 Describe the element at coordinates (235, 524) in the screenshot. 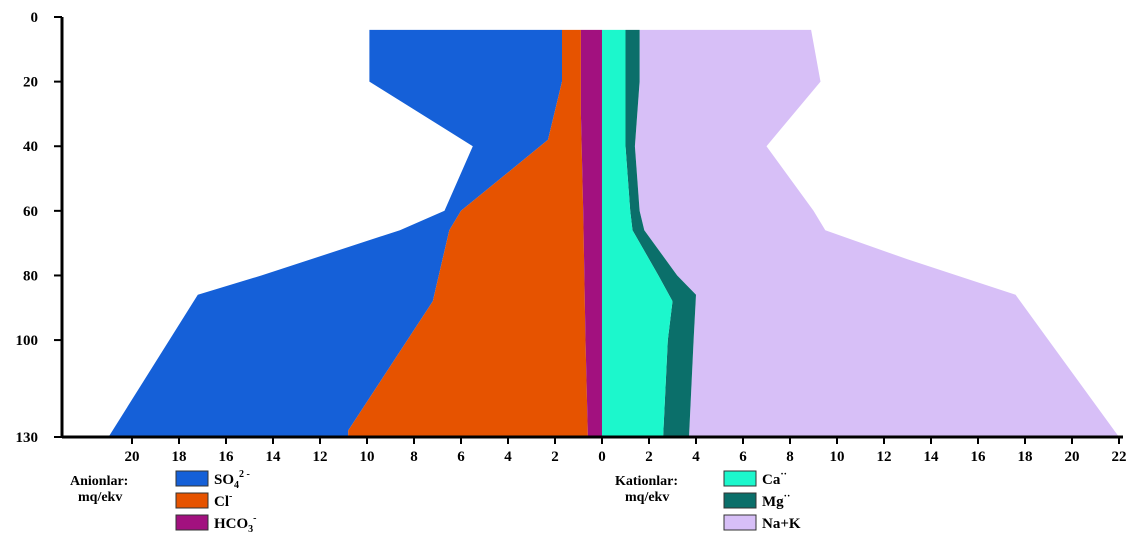

I see `legend-label-hco3: HCO3-` at that location.